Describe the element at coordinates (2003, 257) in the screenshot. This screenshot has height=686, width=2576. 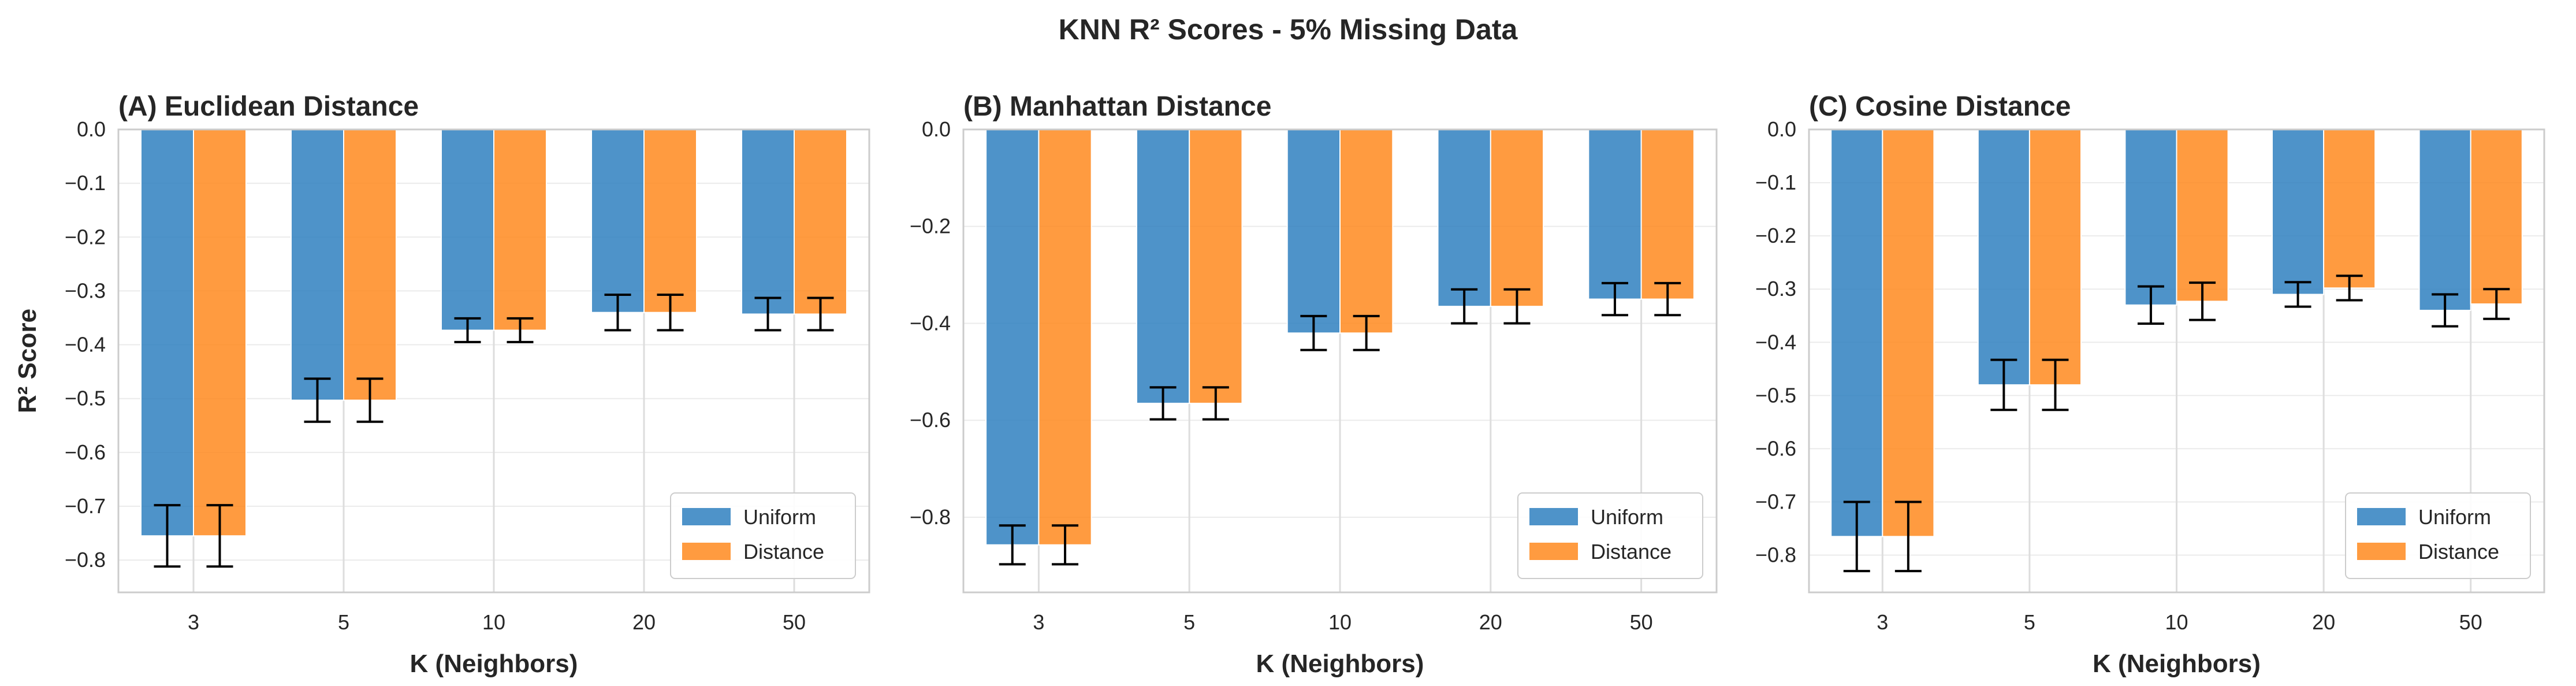
I see `bar-uniform-k5` at that location.